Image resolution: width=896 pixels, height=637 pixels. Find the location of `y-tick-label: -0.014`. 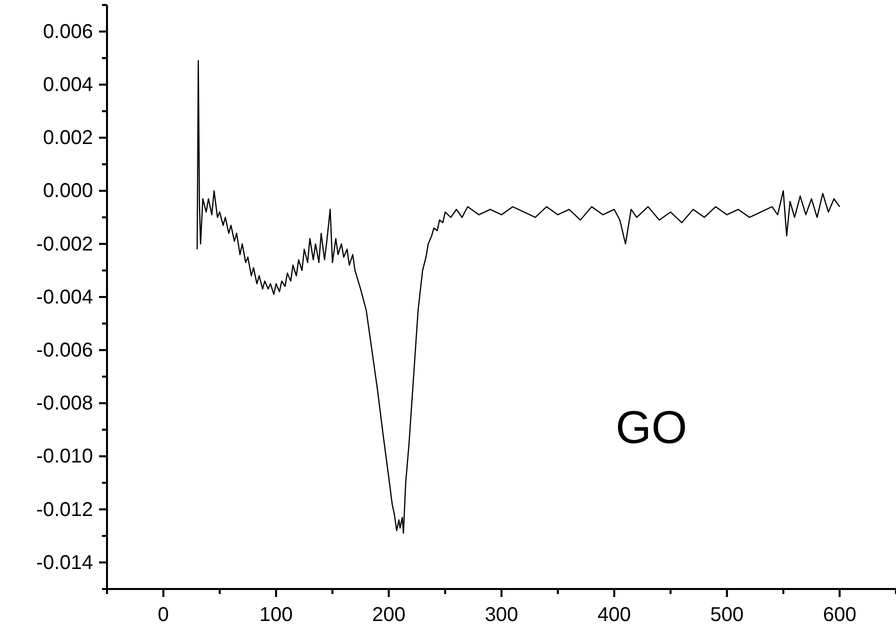

y-tick-label: -0.014 is located at coordinates (64, 563).